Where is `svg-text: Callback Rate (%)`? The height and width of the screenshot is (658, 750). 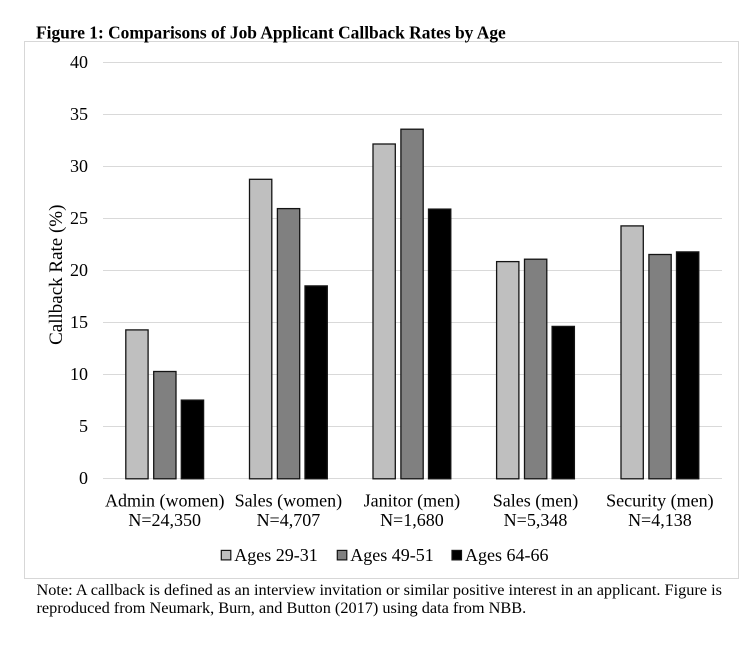
svg-text: Callback Rate (%) is located at coordinates (56, 275).